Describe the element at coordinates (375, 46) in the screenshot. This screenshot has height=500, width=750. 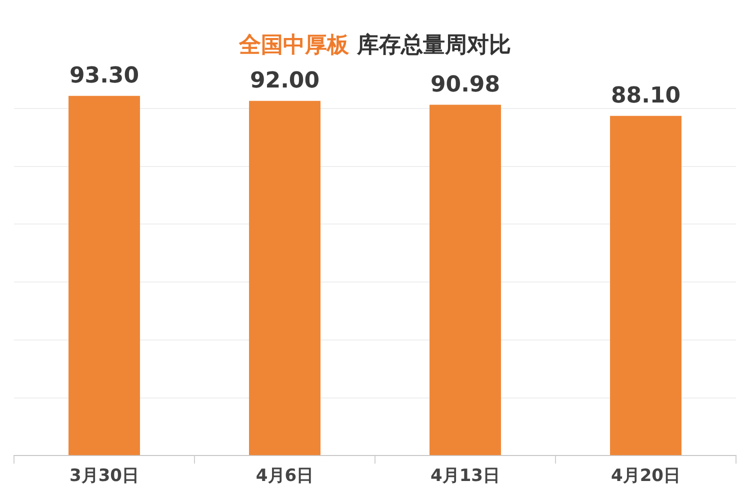
I see `chart-title: 全国中厚板 库存总量周对比` at that location.